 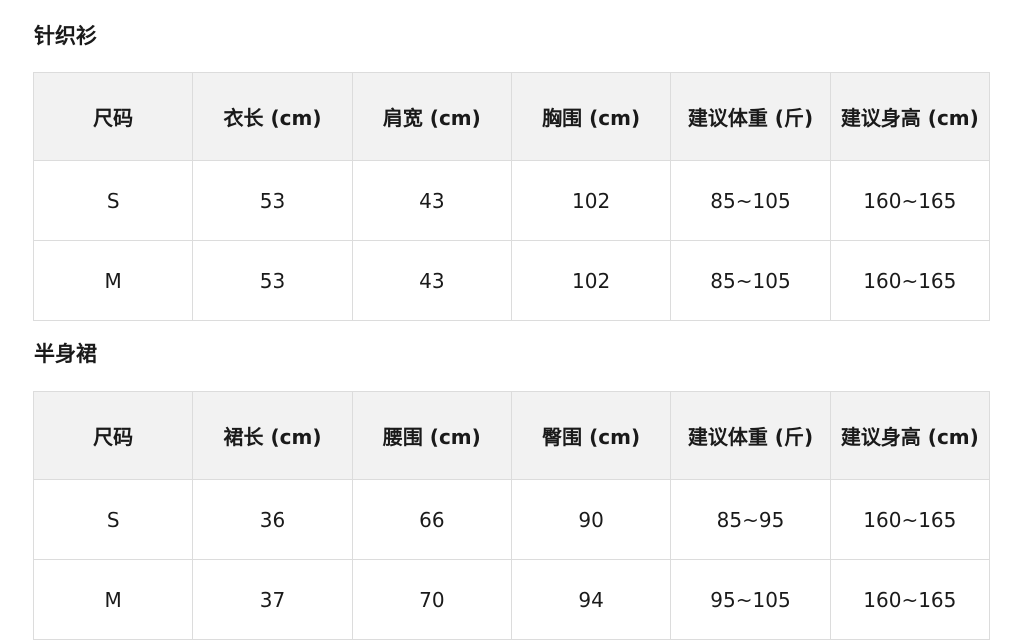 I want to click on table-cell: 95~105, so click(x=750, y=599).